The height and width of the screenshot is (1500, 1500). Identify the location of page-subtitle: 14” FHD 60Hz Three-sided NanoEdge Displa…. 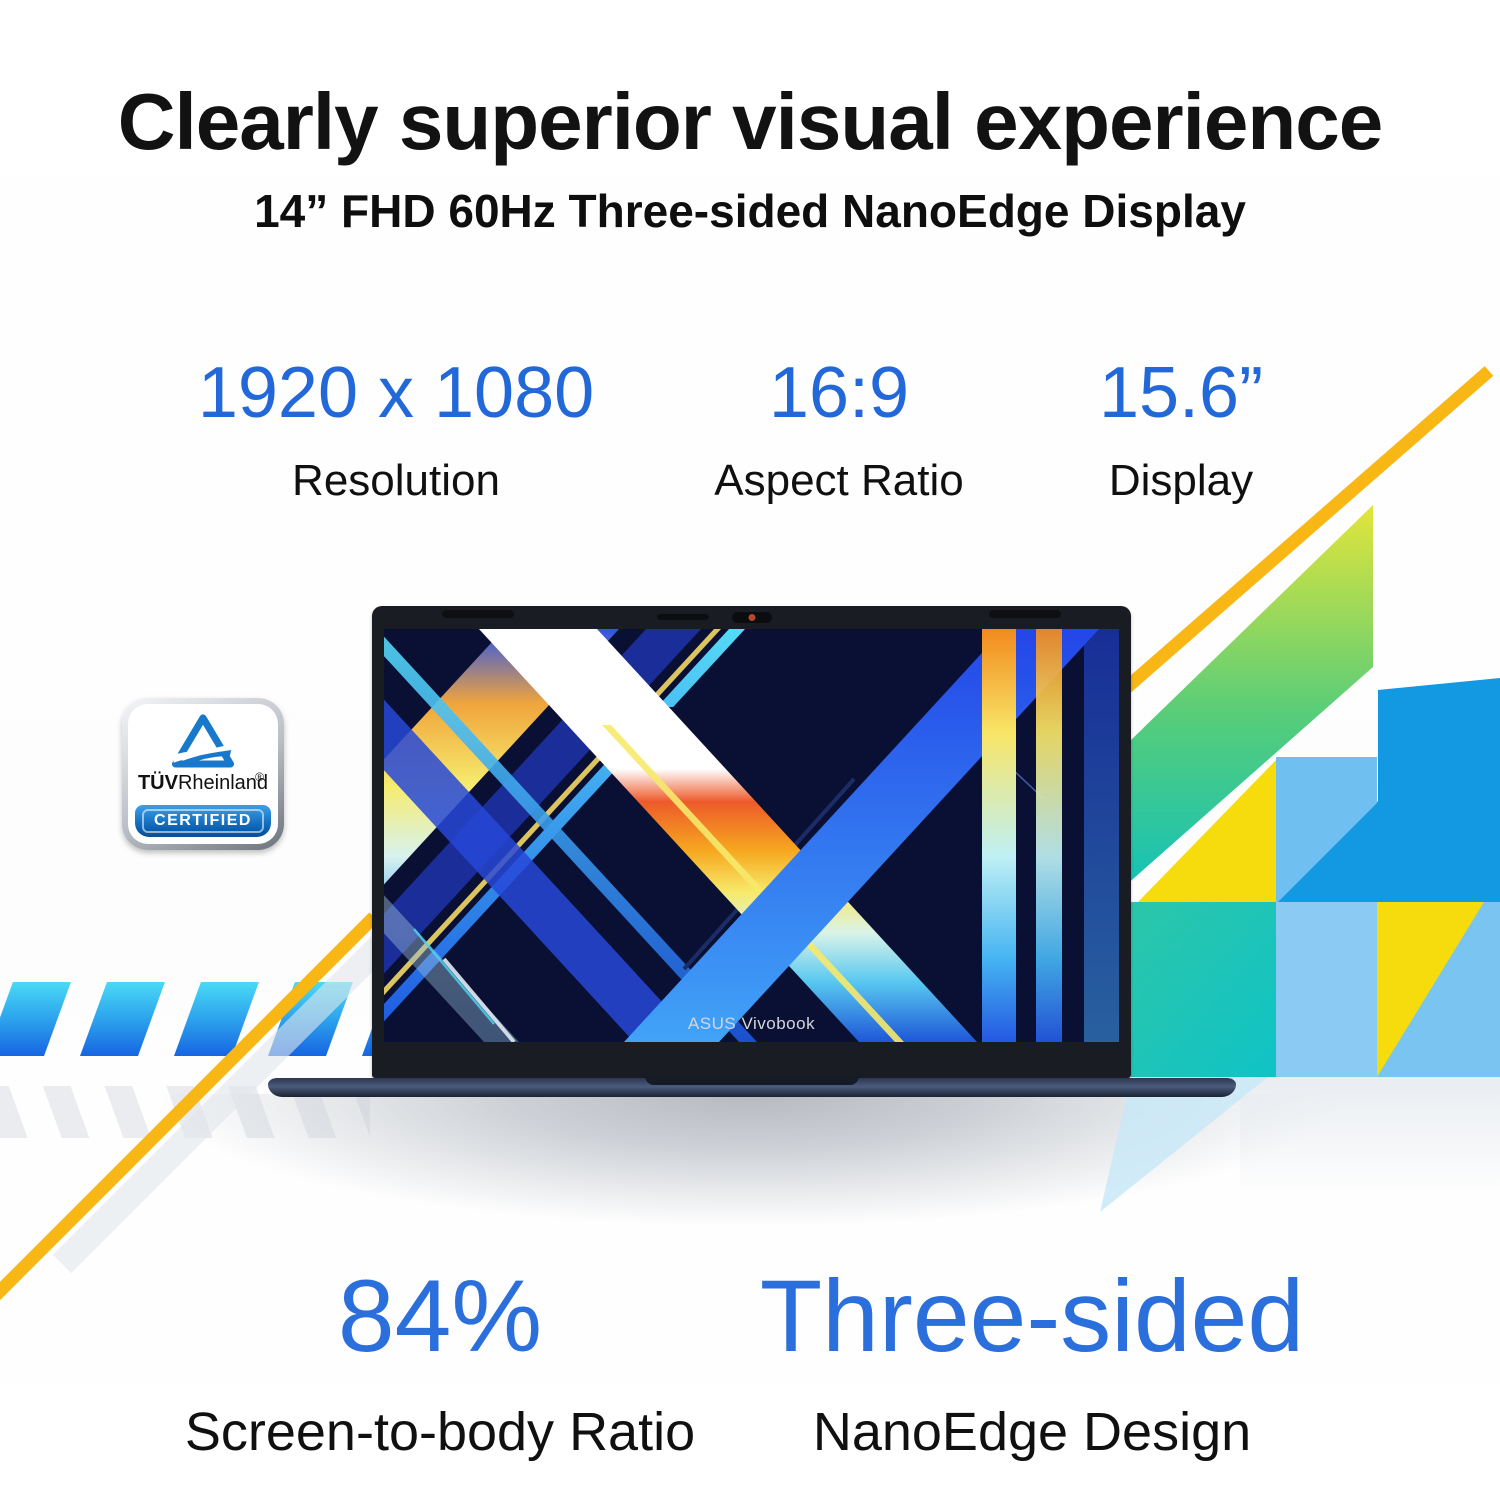
(750, 211).